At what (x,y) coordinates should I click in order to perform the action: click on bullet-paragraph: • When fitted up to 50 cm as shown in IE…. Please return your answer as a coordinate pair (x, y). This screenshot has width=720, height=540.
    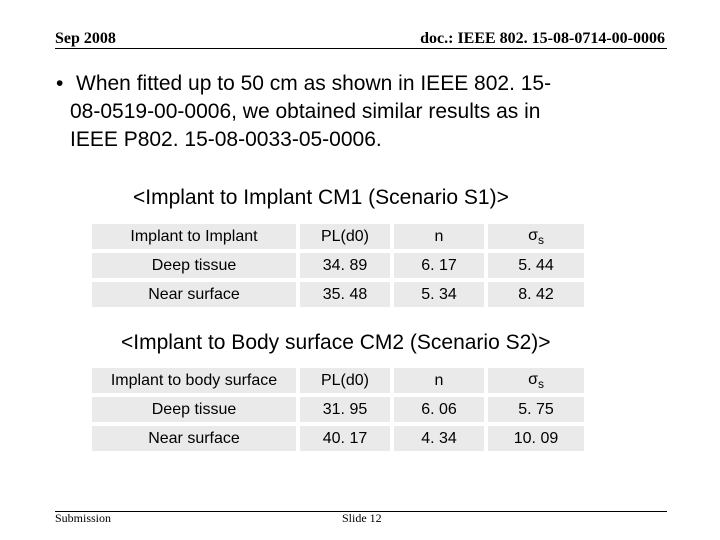
    Looking at the image, I should click on (356, 112).